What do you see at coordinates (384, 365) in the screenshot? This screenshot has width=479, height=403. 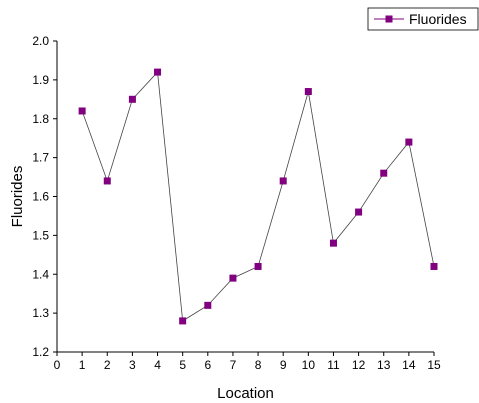 I see `x-tick-label: 13` at bounding box center [384, 365].